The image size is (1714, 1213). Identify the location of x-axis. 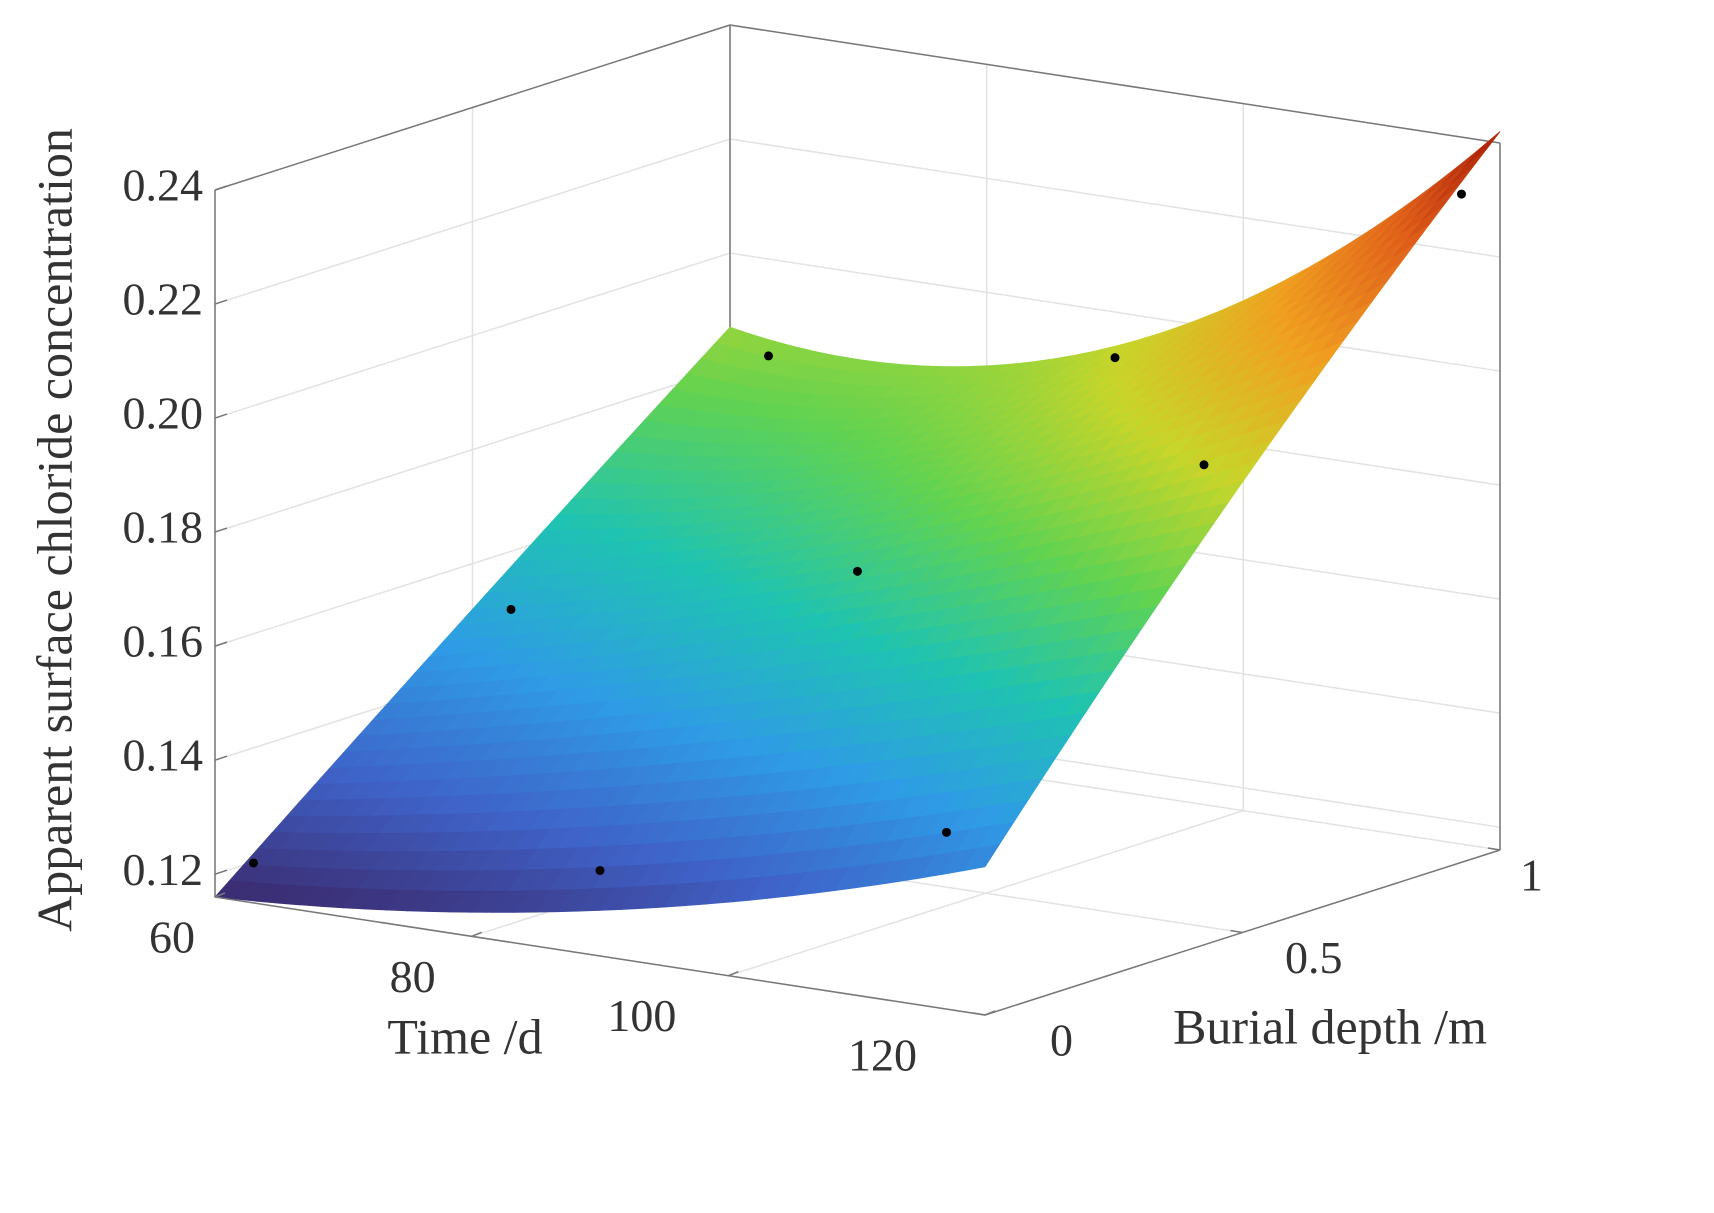
(600, 956).